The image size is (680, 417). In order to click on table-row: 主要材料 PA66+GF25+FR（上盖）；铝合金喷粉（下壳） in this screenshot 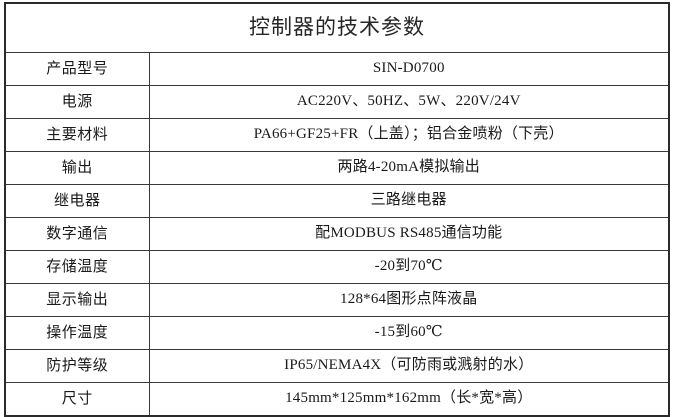, I will do `click(337, 135)`.